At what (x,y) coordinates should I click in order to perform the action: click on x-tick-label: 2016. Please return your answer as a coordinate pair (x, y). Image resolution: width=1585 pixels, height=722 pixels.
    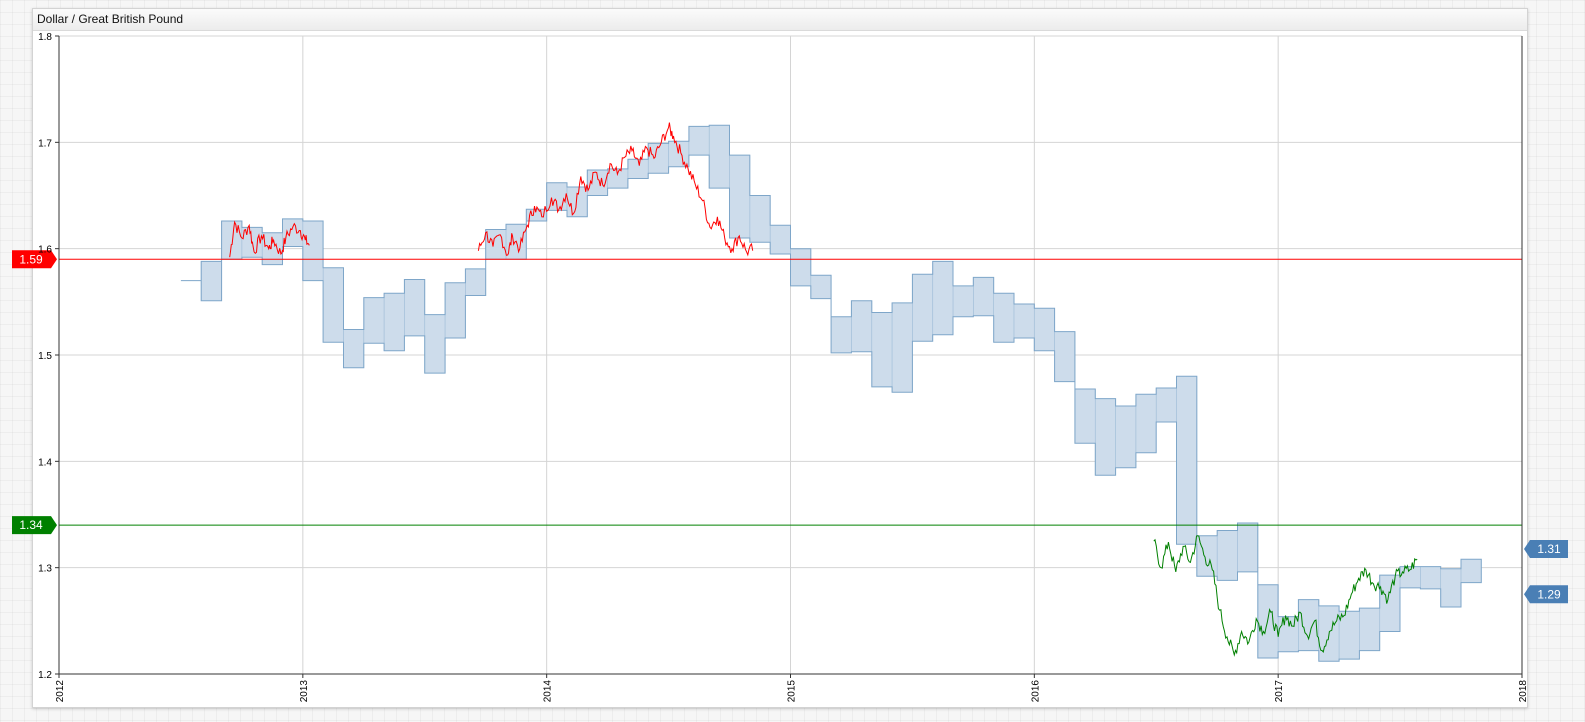
    Looking at the image, I should click on (1035, 691).